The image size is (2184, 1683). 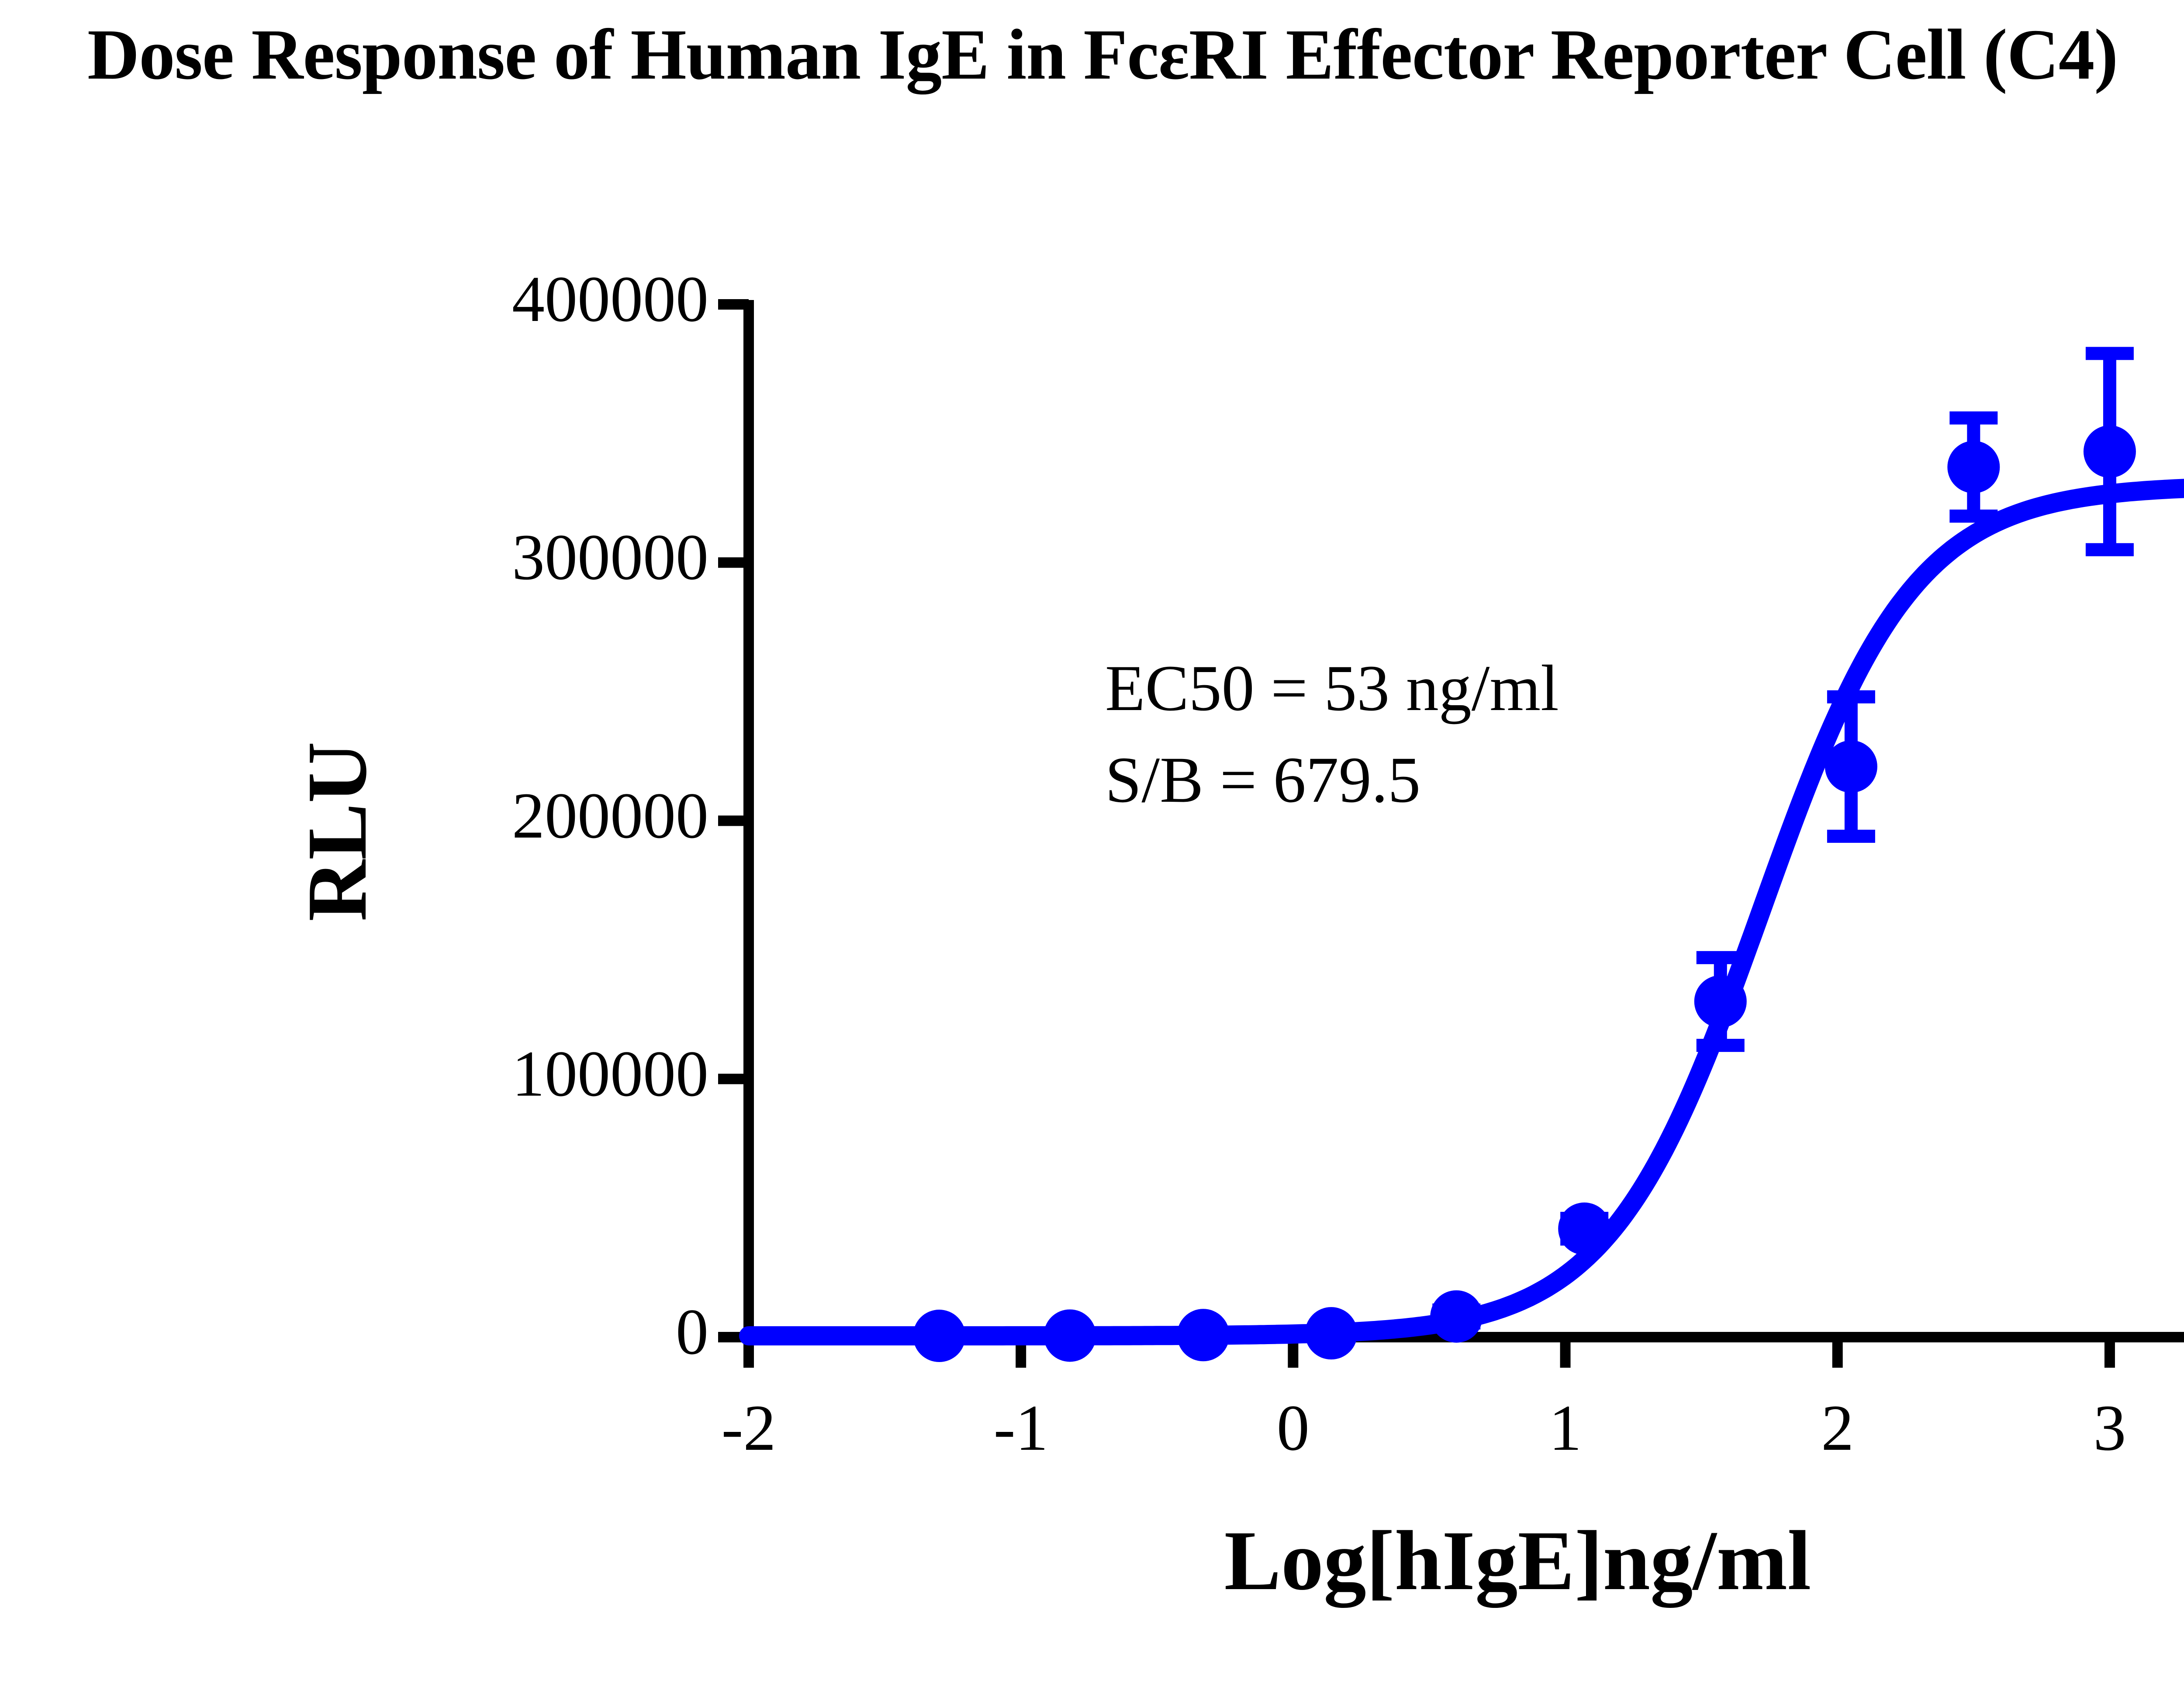 I want to click on y-tick-label: 300000, so click(x=610, y=557).